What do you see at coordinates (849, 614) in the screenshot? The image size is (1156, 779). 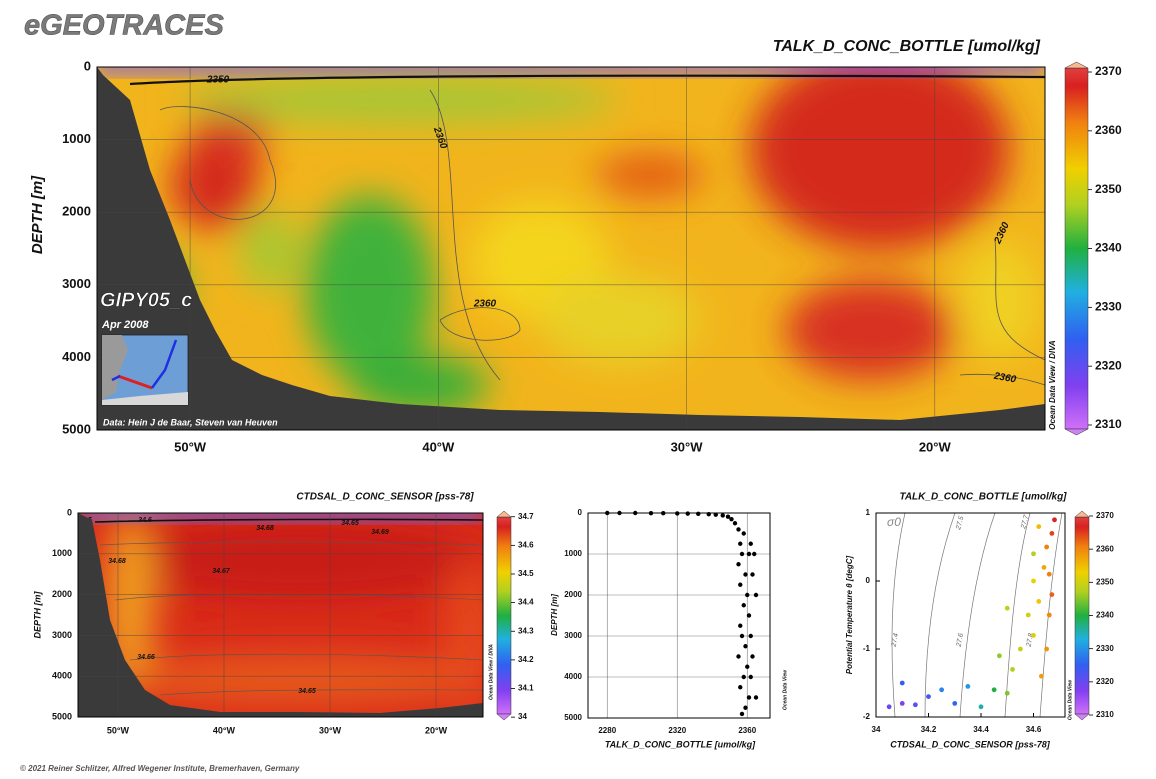 I see `y-axis-label: Potential Temperature θ [degC]` at bounding box center [849, 614].